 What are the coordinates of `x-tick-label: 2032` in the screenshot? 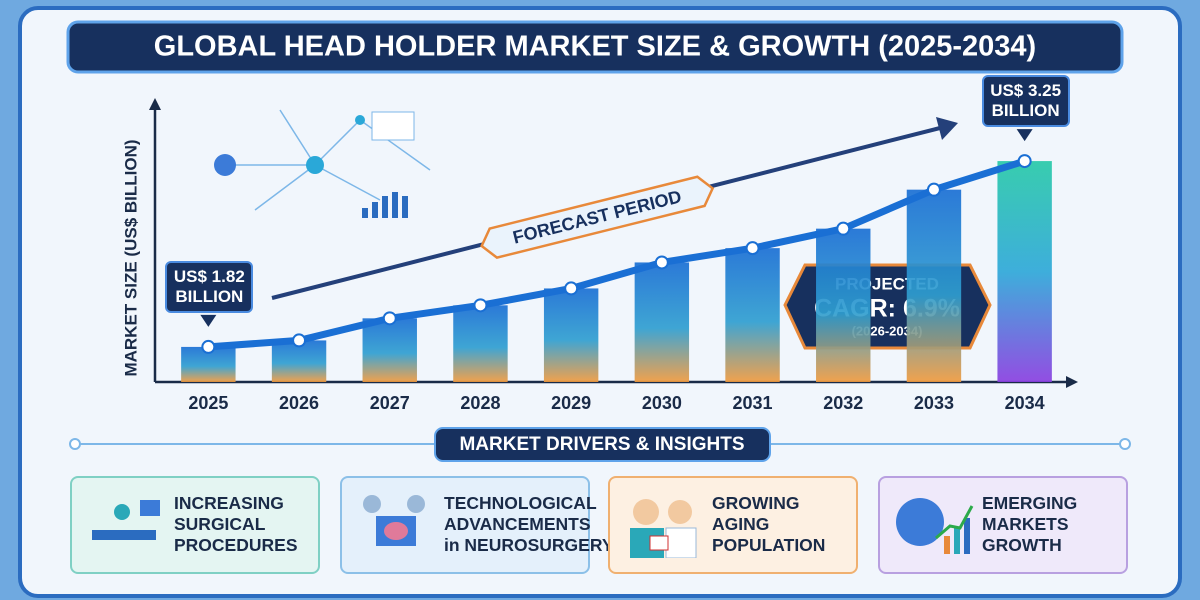 It's located at (843, 403).